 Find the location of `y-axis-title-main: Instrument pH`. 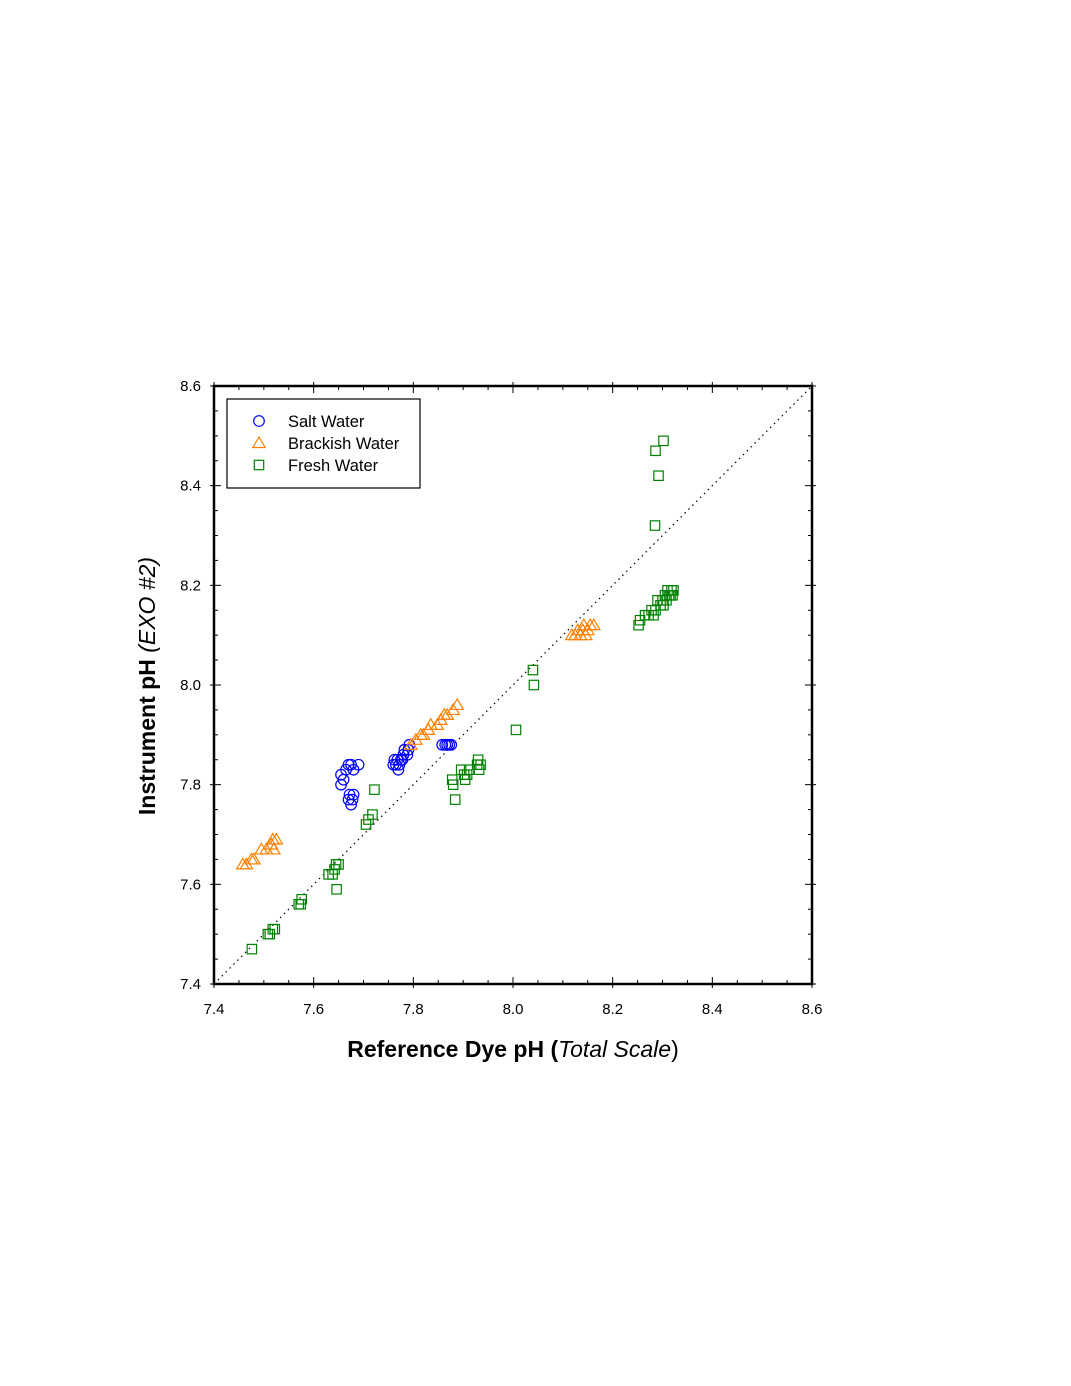

y-axis-title-main: Instrument pH is located at coordinates (147, 734).